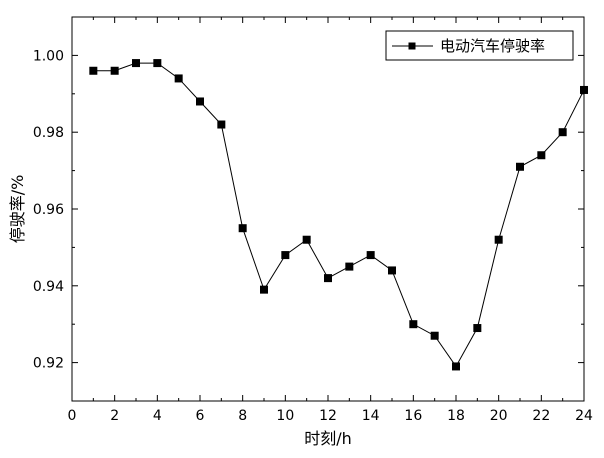 This screenshot has height=458, width=604. What do you see at coordinates (48, 364) in the screenshot?
I see `y-tick-label: 0.92` at bounding box center [48, 364].